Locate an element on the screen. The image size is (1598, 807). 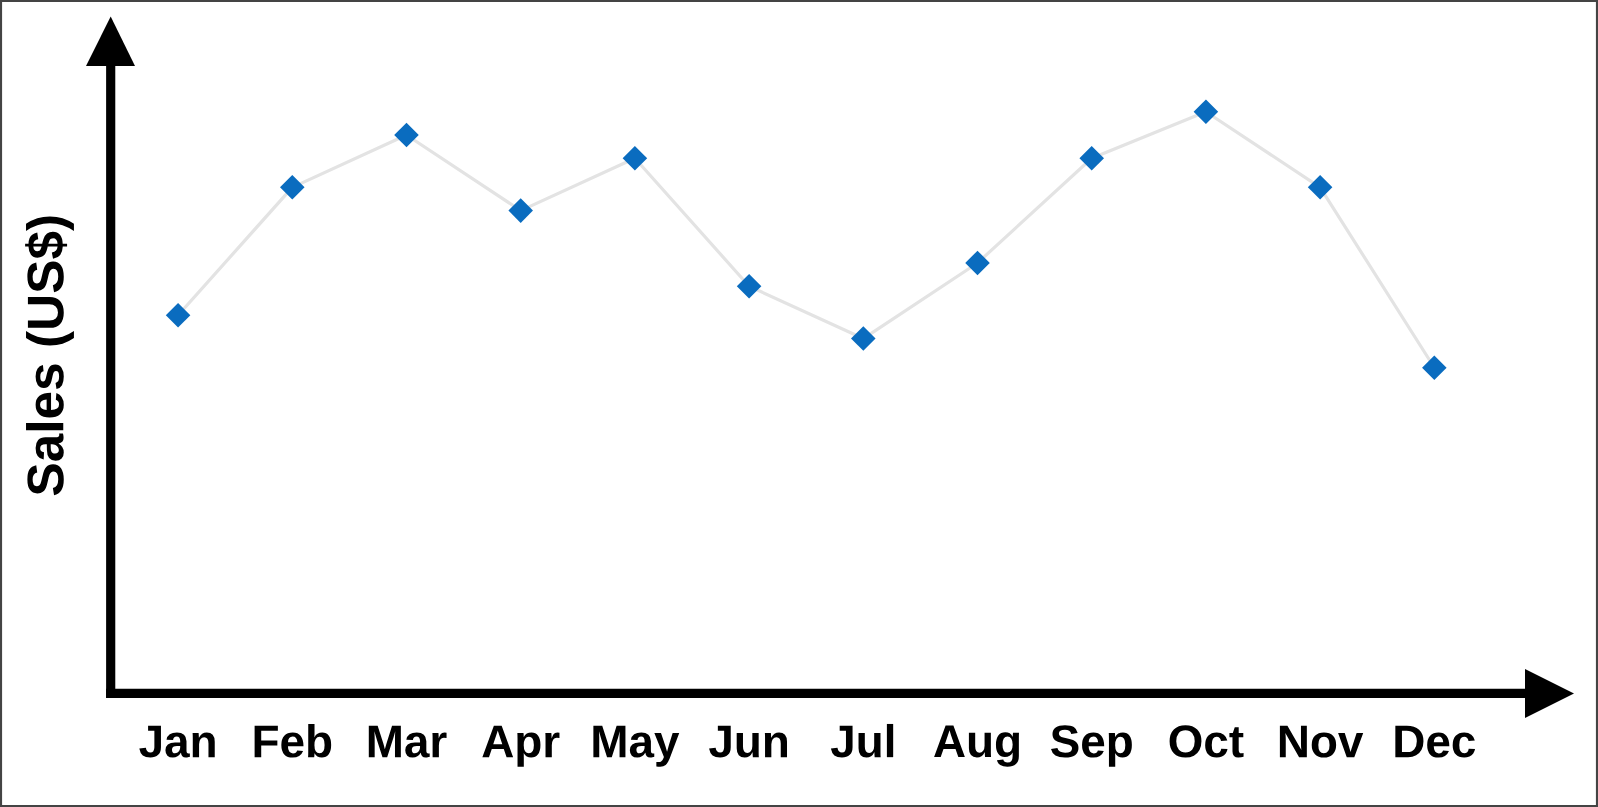
x-tick-label: Oct is located at coordinates (1206, 741).